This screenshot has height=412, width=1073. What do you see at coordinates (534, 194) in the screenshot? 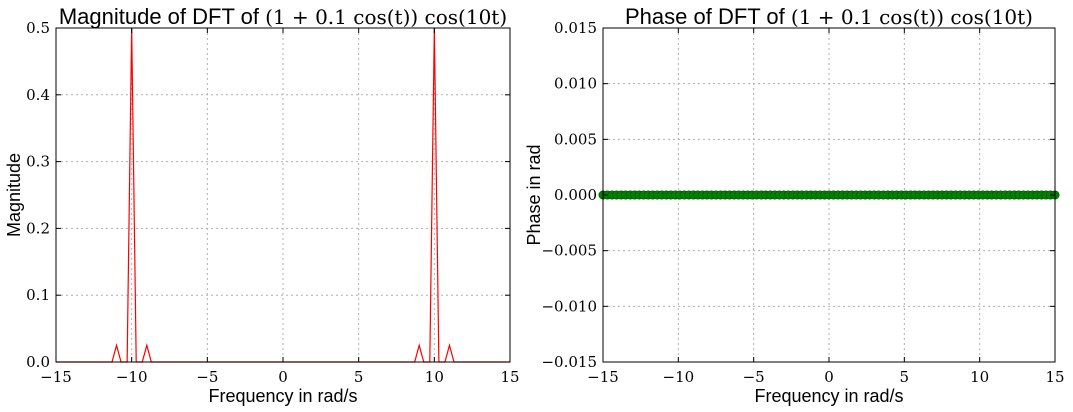
I see `phase-y-axis-label: Phase in rad` at bounding box center [534, 194].